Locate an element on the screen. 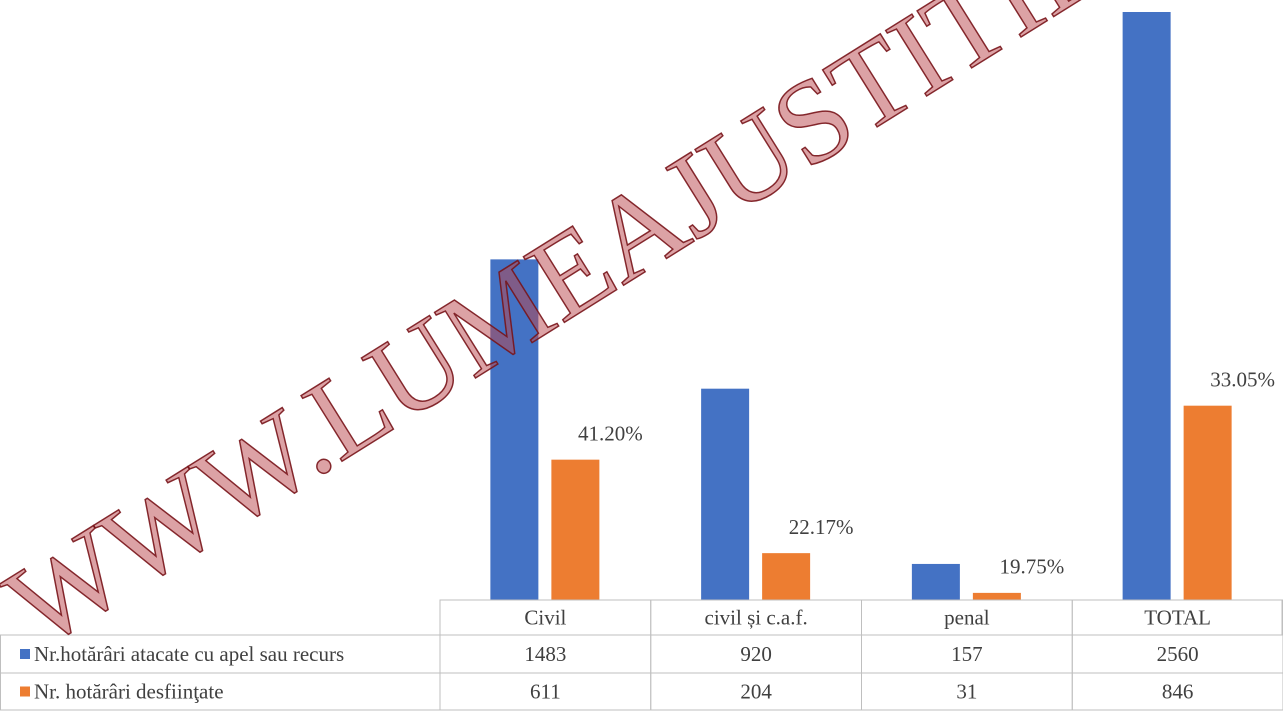  x-tick-label: penal is located at coordinates (967, 617).